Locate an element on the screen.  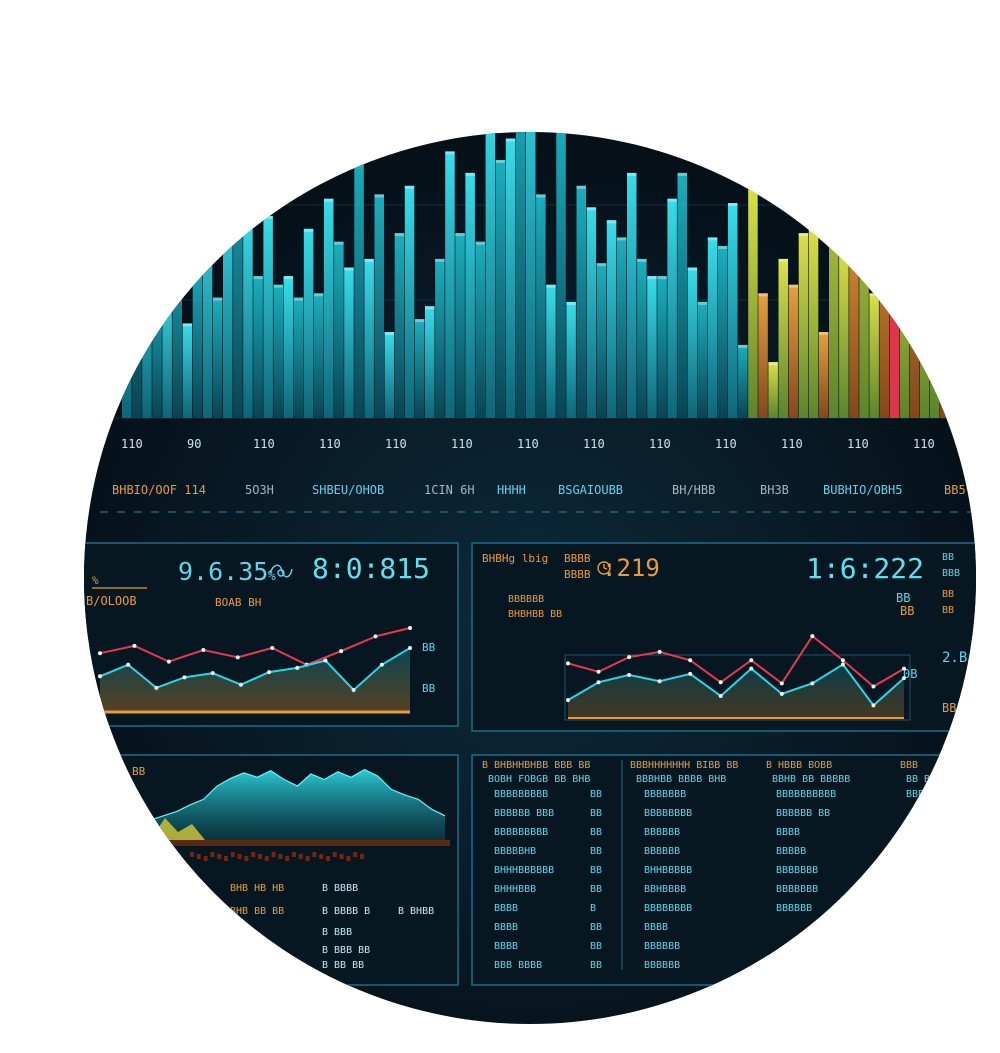
strip-label: 5O3H is located at coordinates (259, 490).